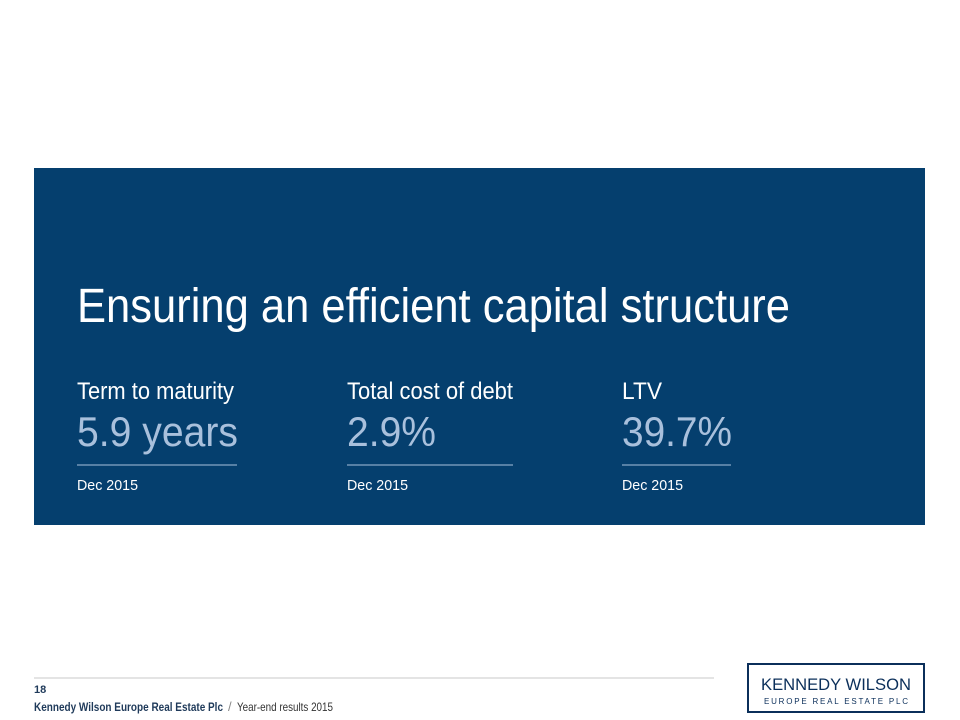 This screenshot has height=720, width=960. What do you see at coordinates (157, 431) in the screenshot?
I see `metric-value: 5.9 years` at bounding box center [157, 431].